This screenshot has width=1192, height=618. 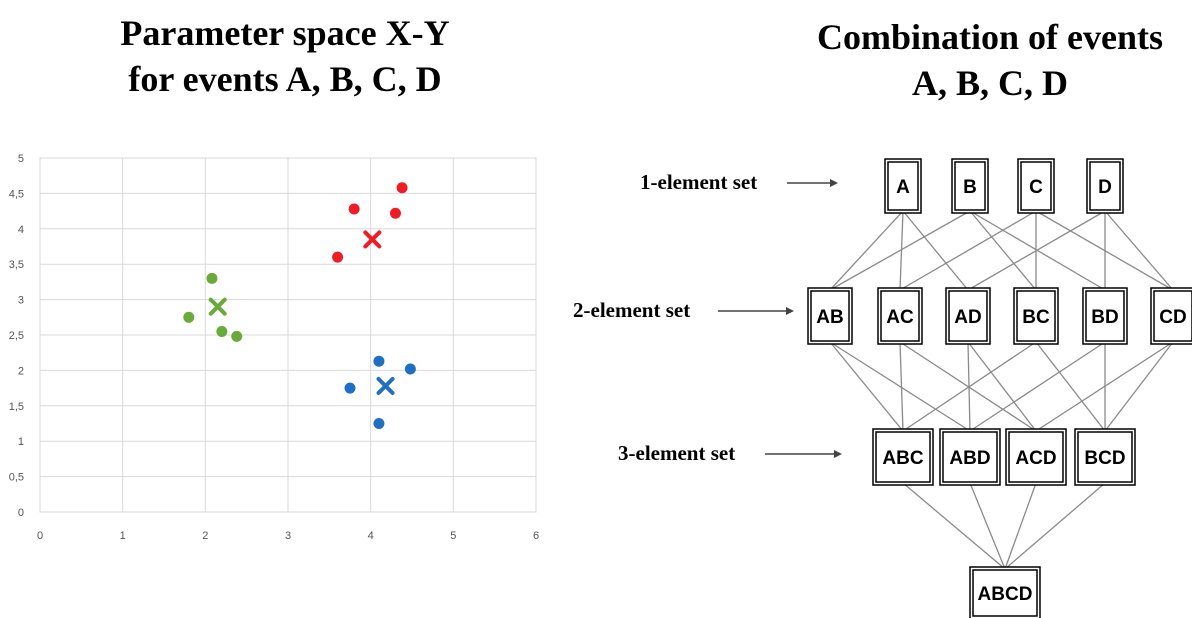 I want to click on set-node-abcd: ABCD, so click(x=1005, y=592).